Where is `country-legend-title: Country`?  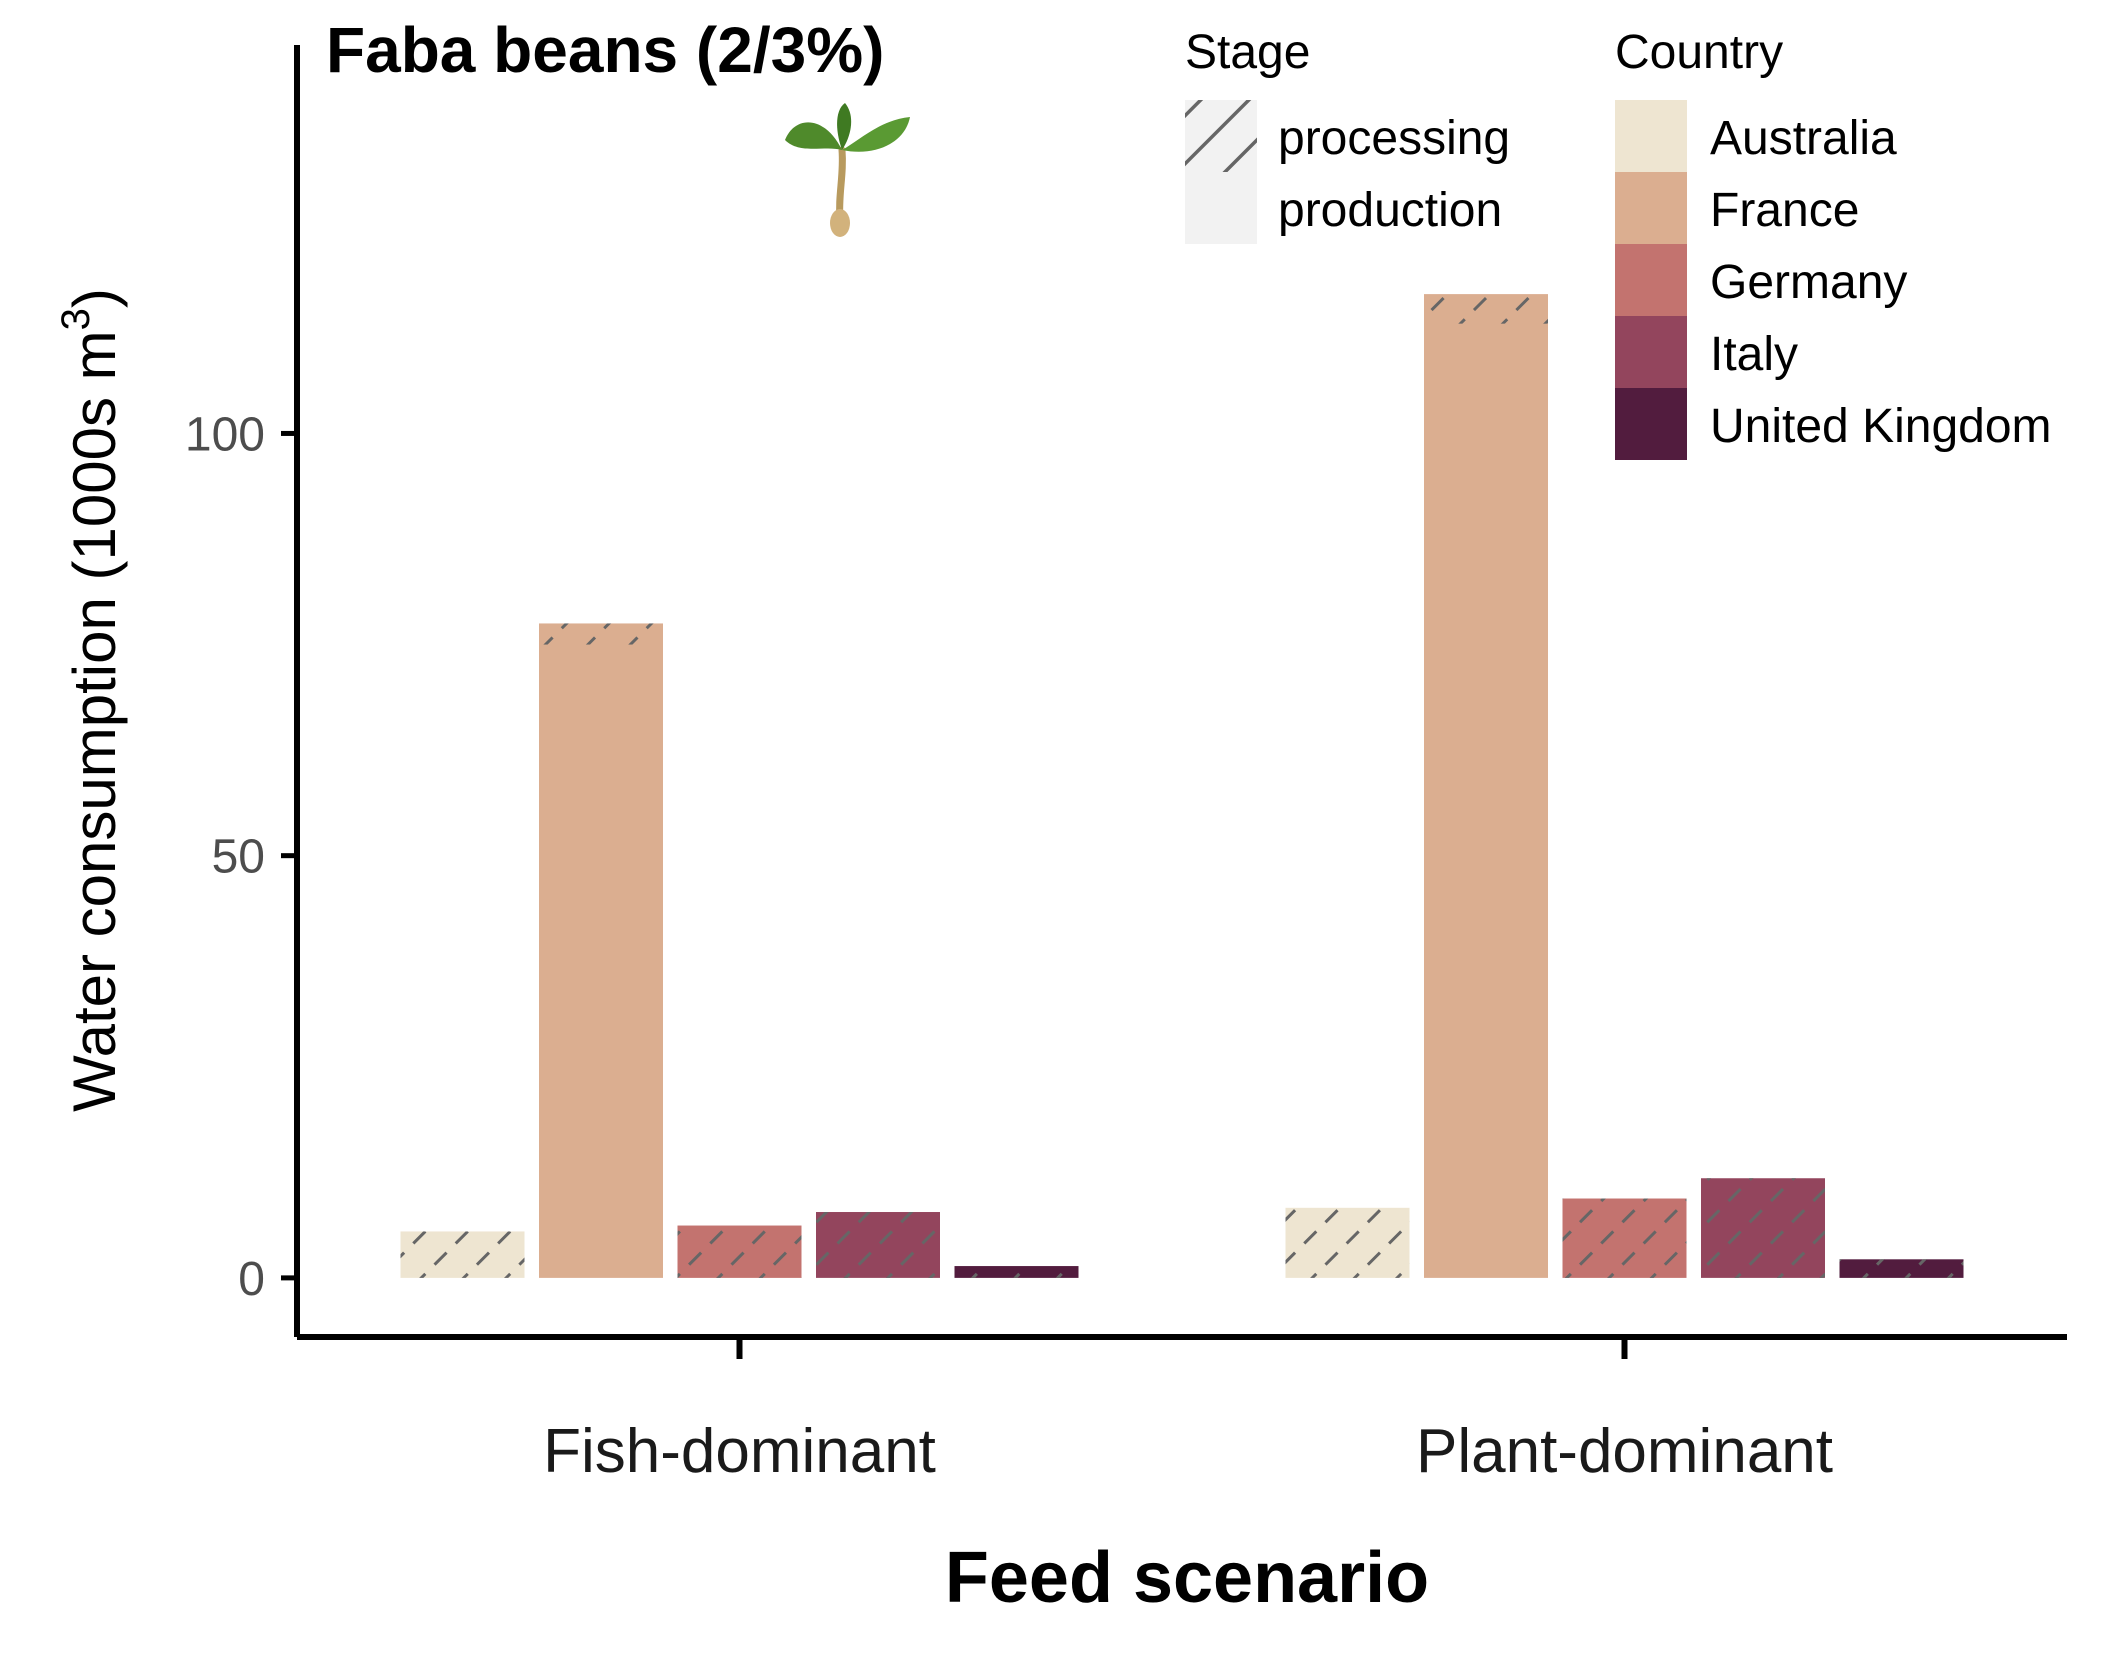 country-legend-title: Country is located at coordinates (1699, 52).